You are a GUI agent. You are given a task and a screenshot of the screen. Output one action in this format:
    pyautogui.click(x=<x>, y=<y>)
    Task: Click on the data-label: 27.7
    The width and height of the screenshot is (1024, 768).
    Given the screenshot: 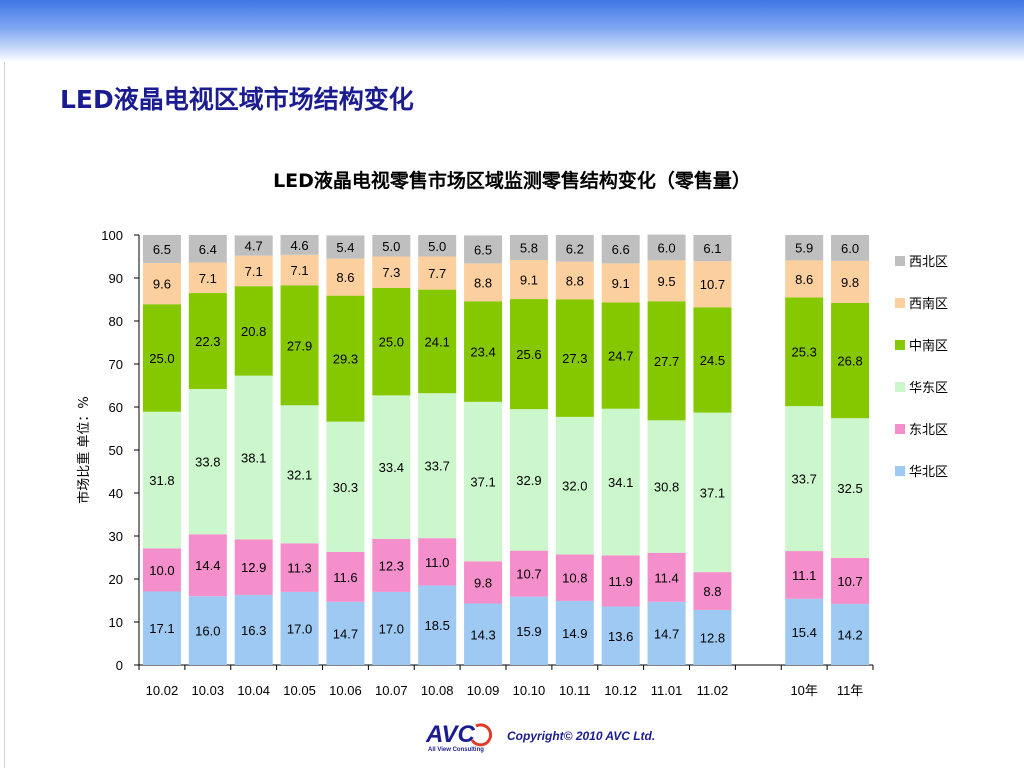 What is the action you would take?
    pyautogui.click(x=666, y=361)
    